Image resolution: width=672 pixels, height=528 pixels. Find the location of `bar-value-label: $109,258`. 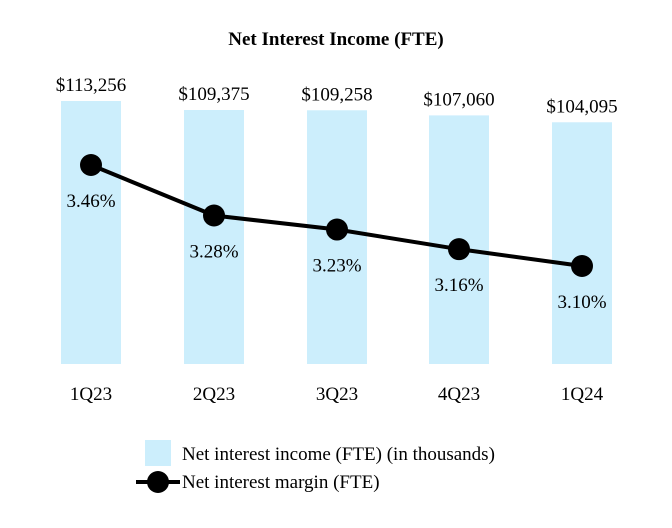

bar-value-label: $109,258 is located at coordinates (336, 94).